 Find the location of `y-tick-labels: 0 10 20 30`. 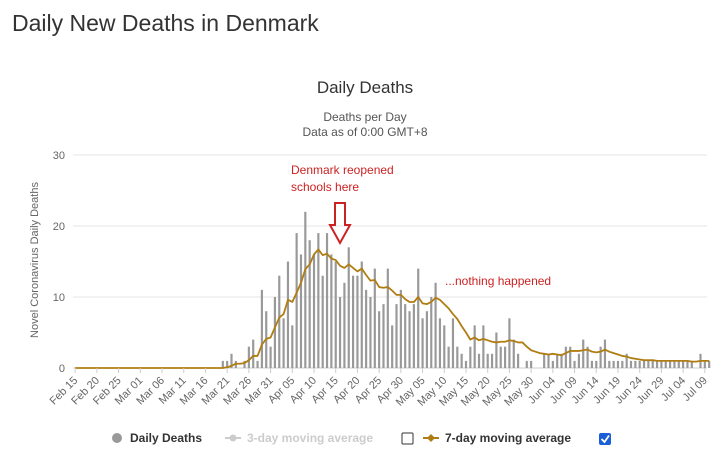

y-tick-labels: 0 10 20 30 is located at coordinates (59, 262).